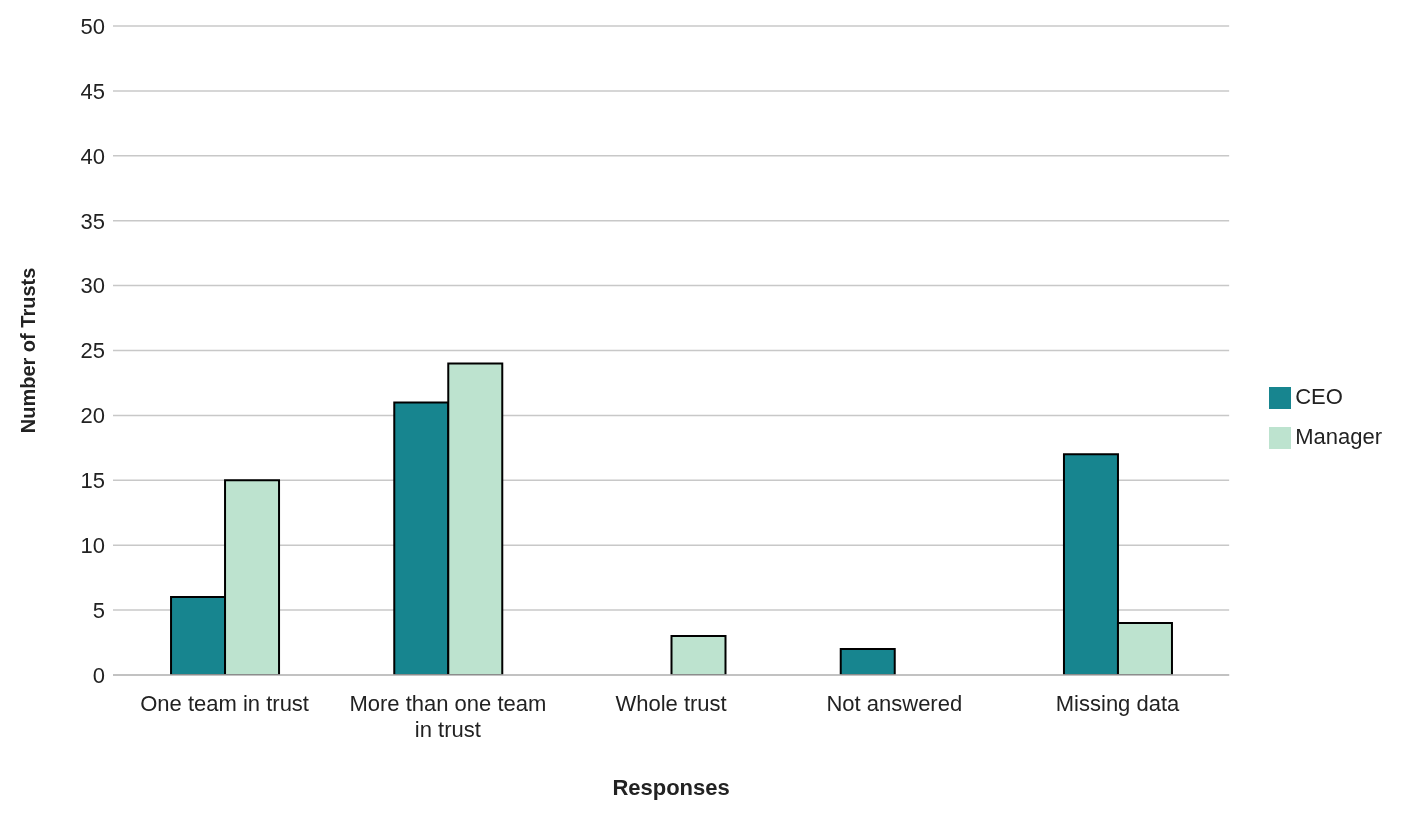 This screenshot has width=1410, height=833. Describe the element at coordinates (1338, 436) in the screenshot. I see `legend-label: Manager` at that location.